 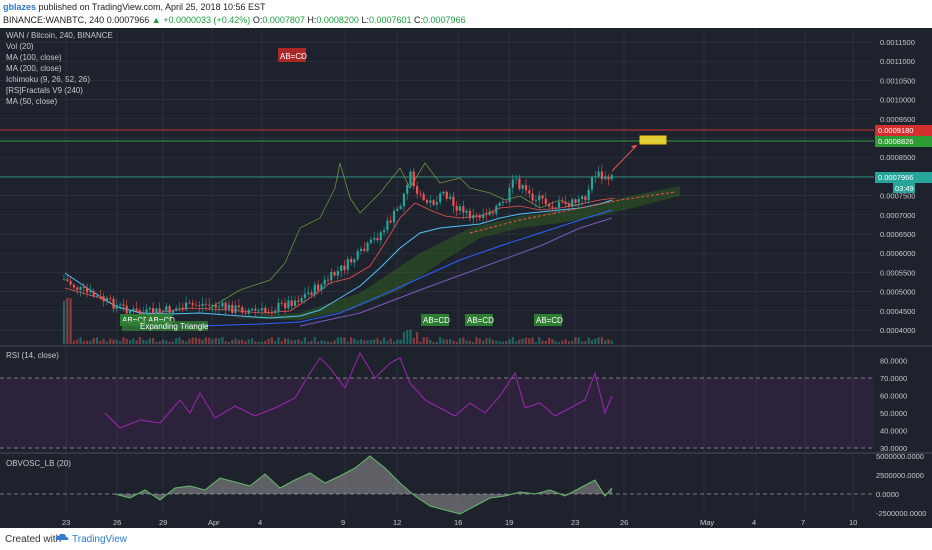 I want to click on abcd-box-top, so click(x=292, y=55).